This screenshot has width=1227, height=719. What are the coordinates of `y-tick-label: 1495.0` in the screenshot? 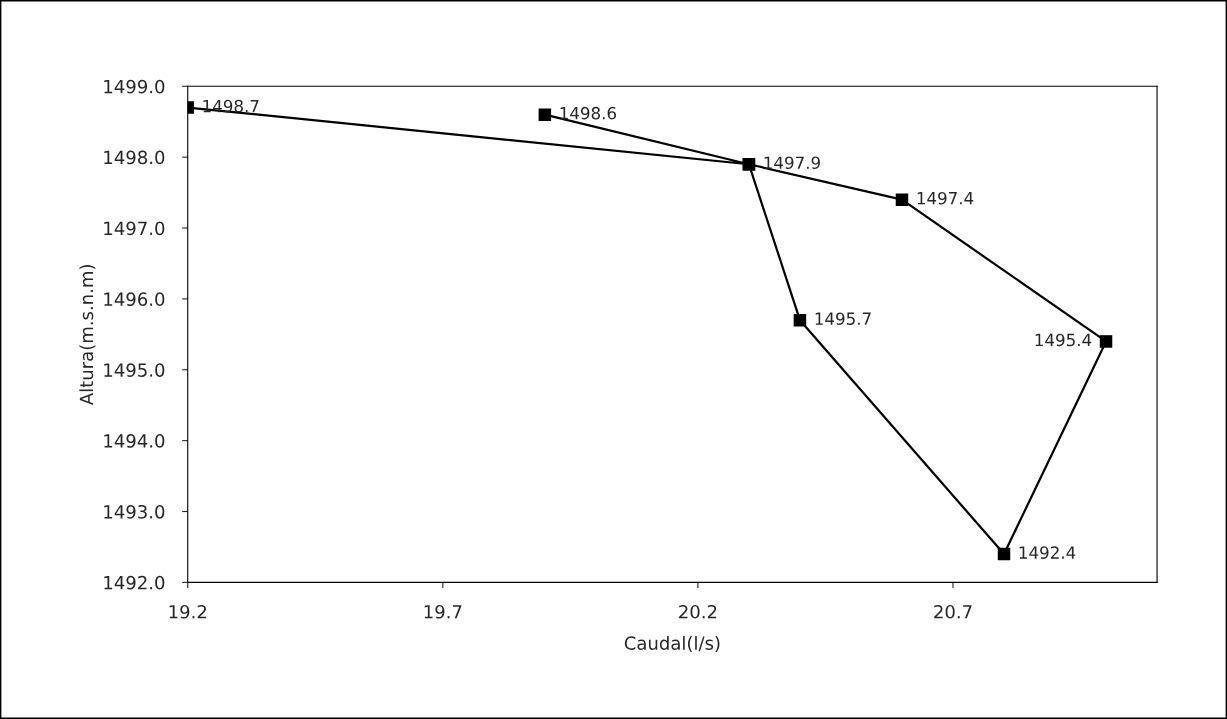 It's located at (134, 370).